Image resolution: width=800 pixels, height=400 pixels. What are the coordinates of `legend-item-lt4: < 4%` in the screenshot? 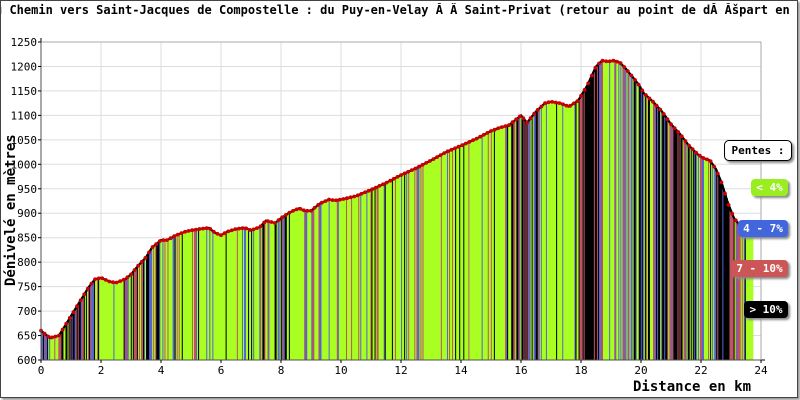 It's located at (769, 187).